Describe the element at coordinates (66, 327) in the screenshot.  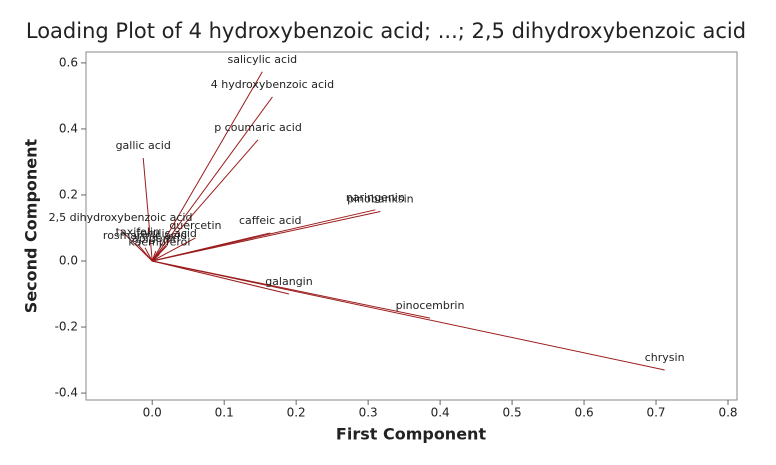
I see `y-tick-label: -0.2` at that location.